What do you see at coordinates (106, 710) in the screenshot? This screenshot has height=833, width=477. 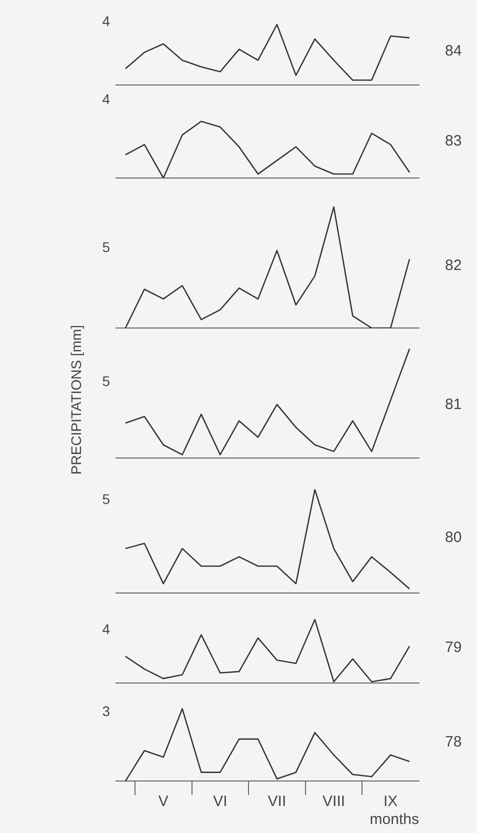 I see `text: 3` at bounding box center [106, 710].